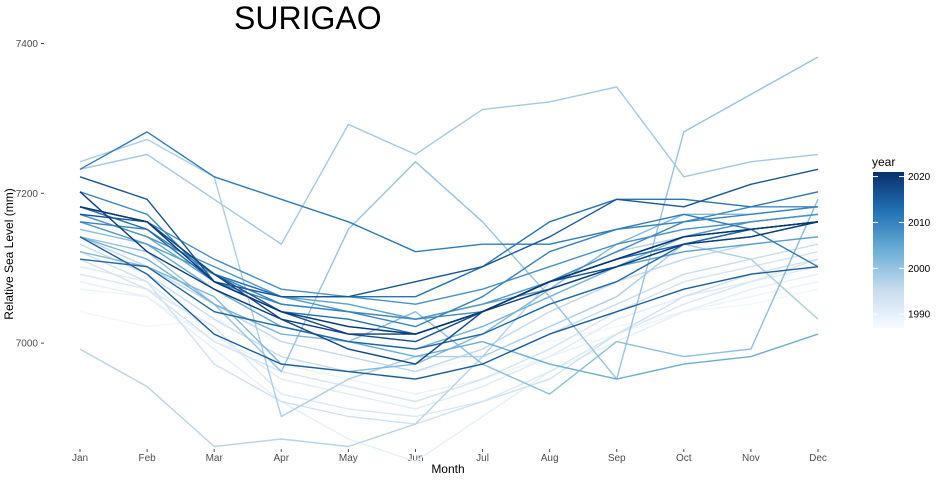  What do you see at coordinates (919, 177) in the screenshot?
I see `legend-tick-label: 2020` at bounding box center [919, 177].